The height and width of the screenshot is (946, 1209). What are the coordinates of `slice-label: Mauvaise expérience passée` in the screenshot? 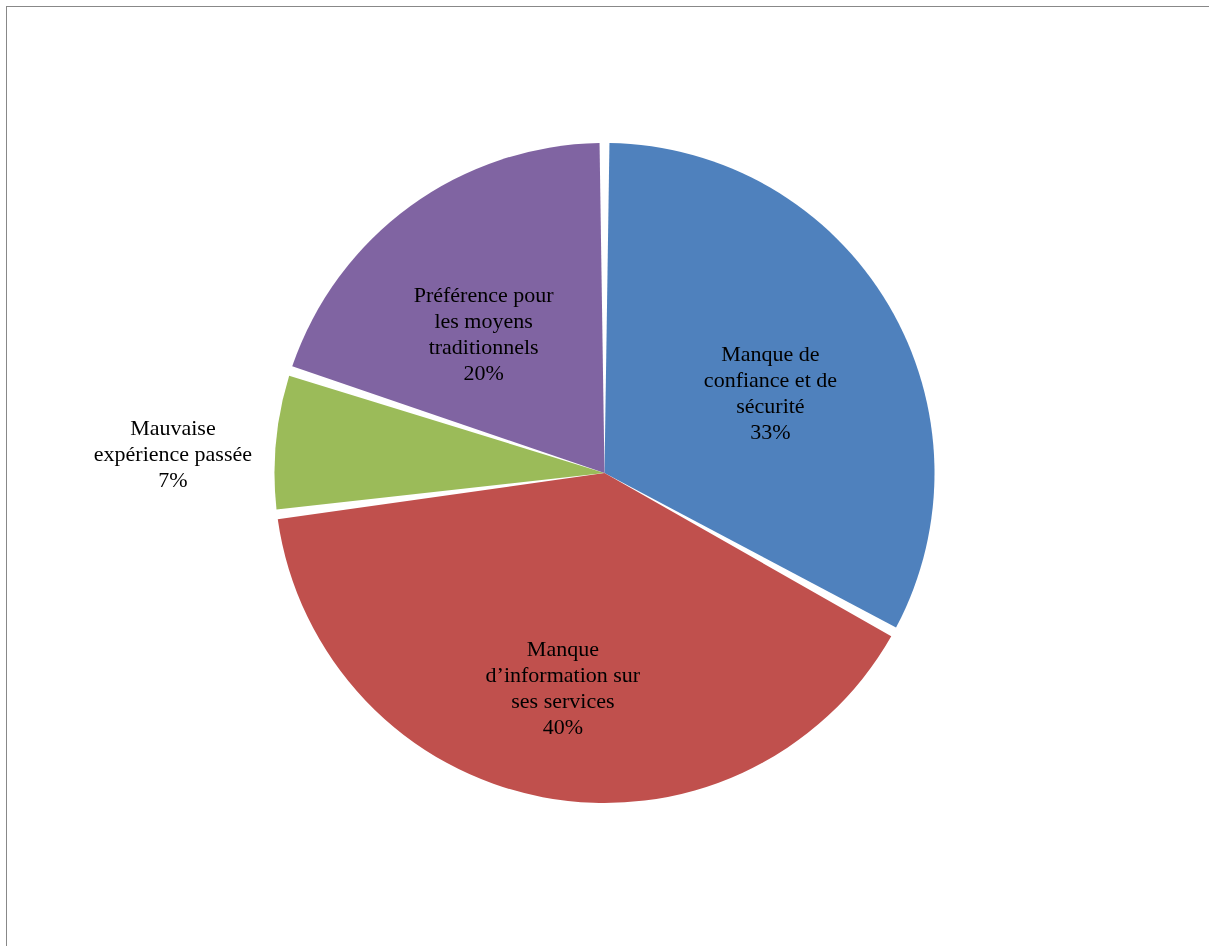 It's located at (172, 440).